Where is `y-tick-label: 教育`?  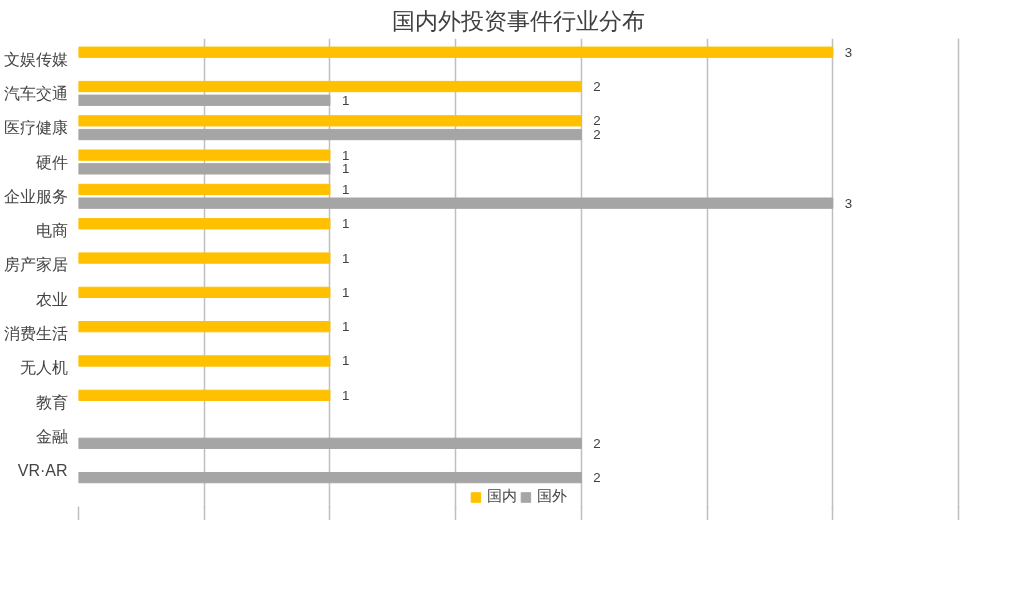
y-tick-label: 教育 is located at coordinates (51, 402).